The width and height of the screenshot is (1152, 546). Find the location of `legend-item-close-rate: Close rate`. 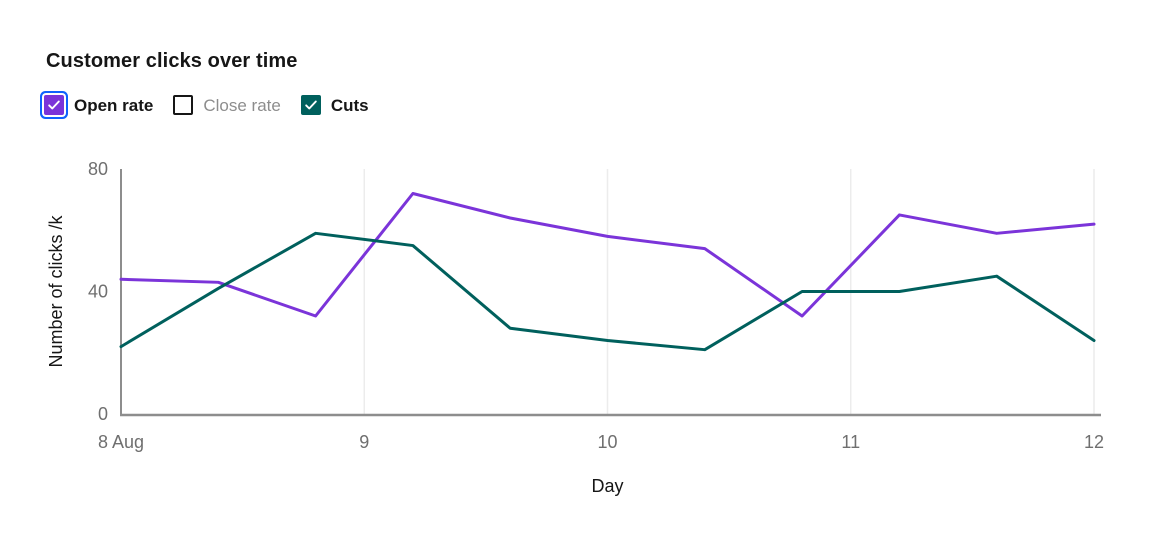

legend-item-close-rate: Close rate is located at coordinates (227, 105).